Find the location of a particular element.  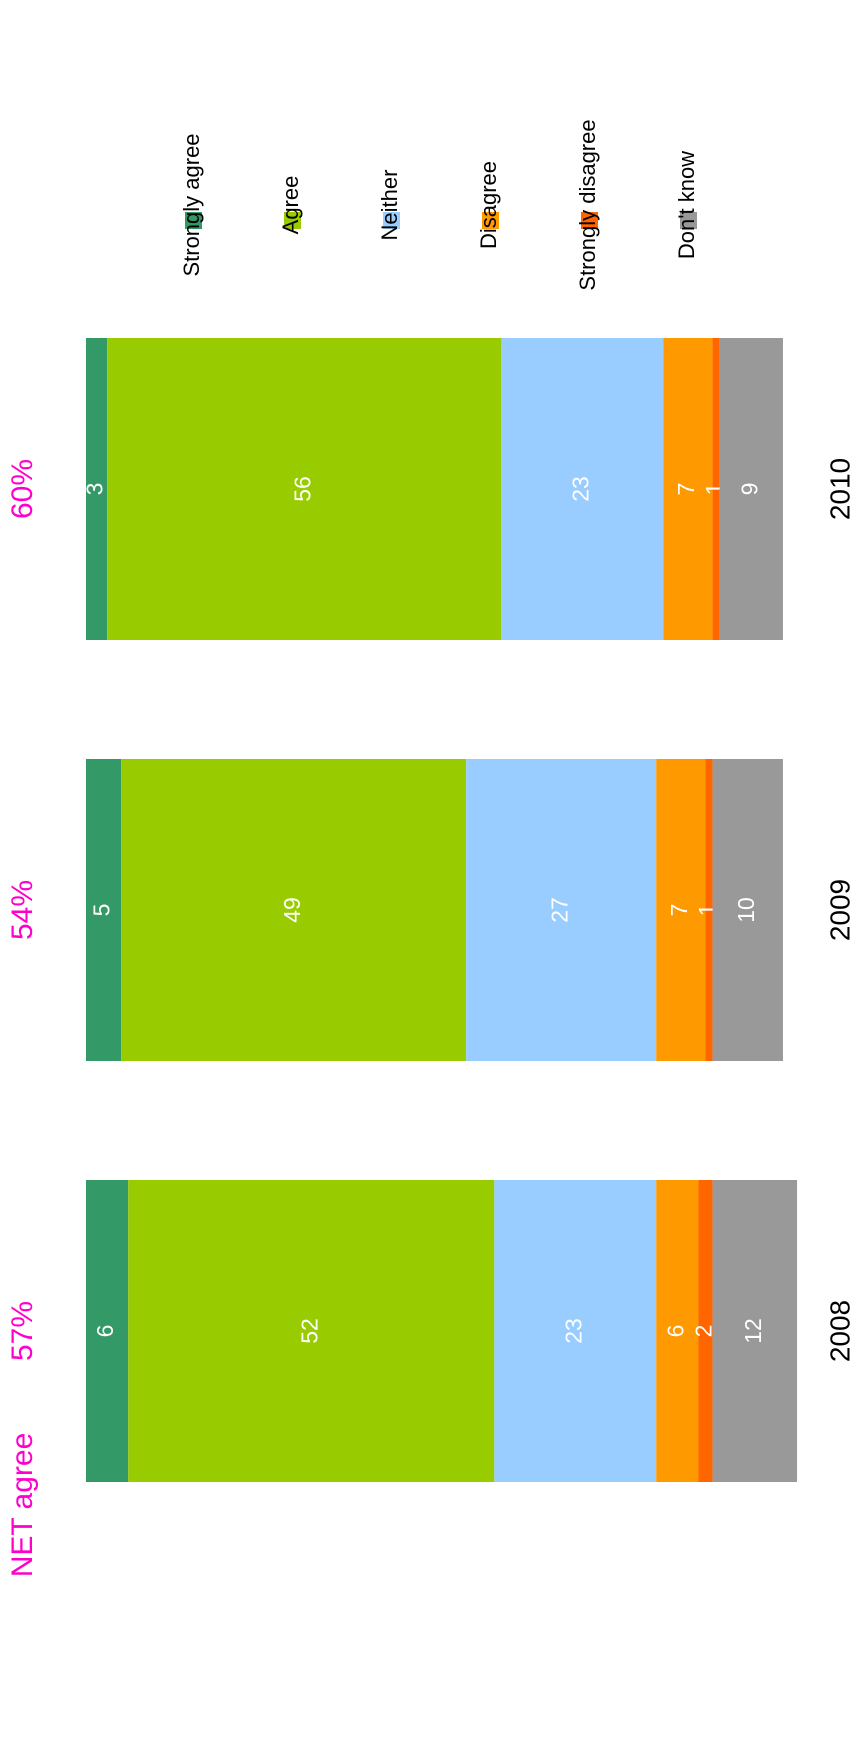

data-label: 2 is located at coordinates (704, 1331).